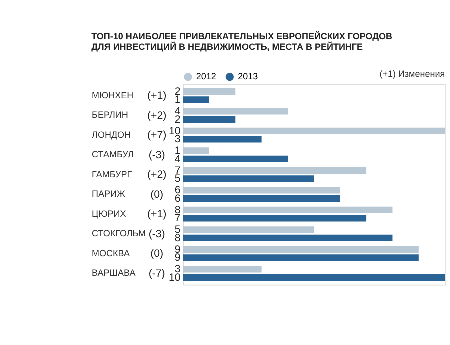 The width and height of the screenshot is (450, 345). What do you see at coordinates (177, 238) in the screenshot?
I see `data-label: 8` at bounding box center [177, 238].